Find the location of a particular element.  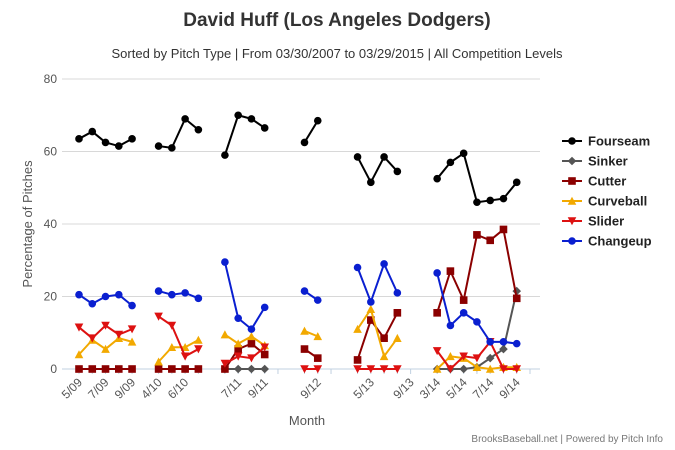

legend-item-changeup: Changeup is located at coordinates (607, 241).